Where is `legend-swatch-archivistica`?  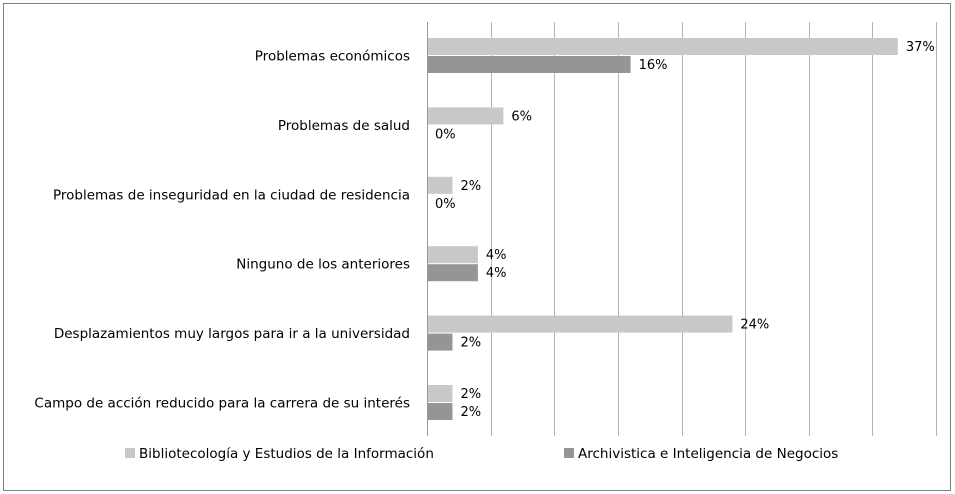 legend-swatch-archivistica is located at coordinates (569, 453).